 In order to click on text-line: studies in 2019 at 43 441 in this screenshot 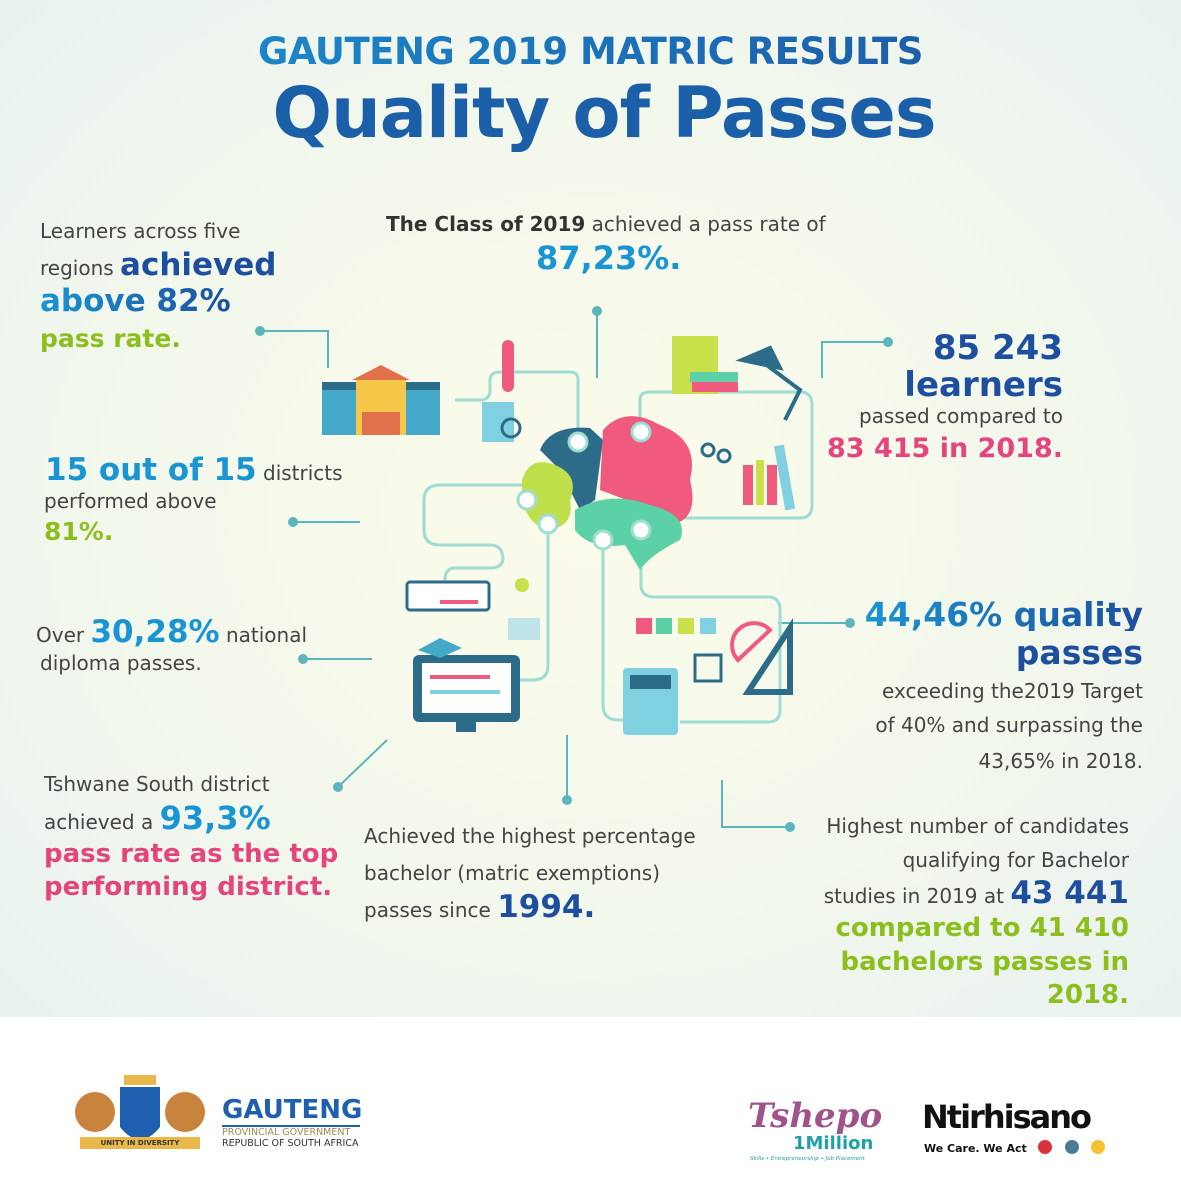, I will do `click(976, 893)`.